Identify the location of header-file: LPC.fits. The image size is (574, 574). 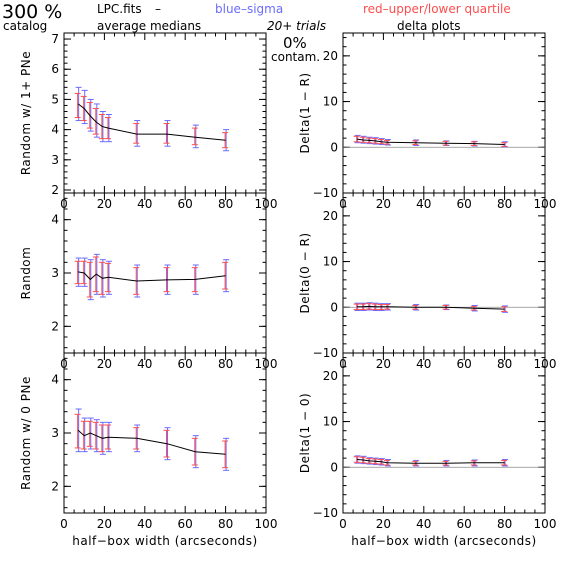
(119, 9).